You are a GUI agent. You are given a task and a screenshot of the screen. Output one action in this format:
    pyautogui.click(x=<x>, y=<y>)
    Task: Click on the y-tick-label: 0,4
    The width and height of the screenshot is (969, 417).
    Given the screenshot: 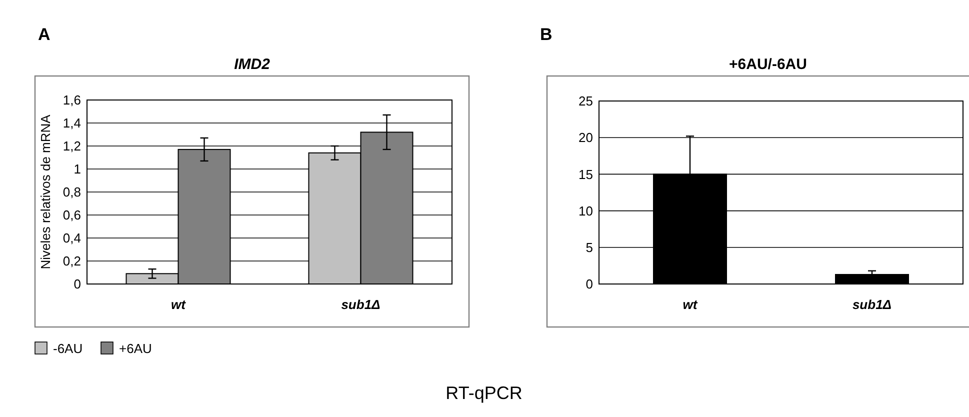 What is the action you would take?
    pyautogui.click(x=71, y=238)
    